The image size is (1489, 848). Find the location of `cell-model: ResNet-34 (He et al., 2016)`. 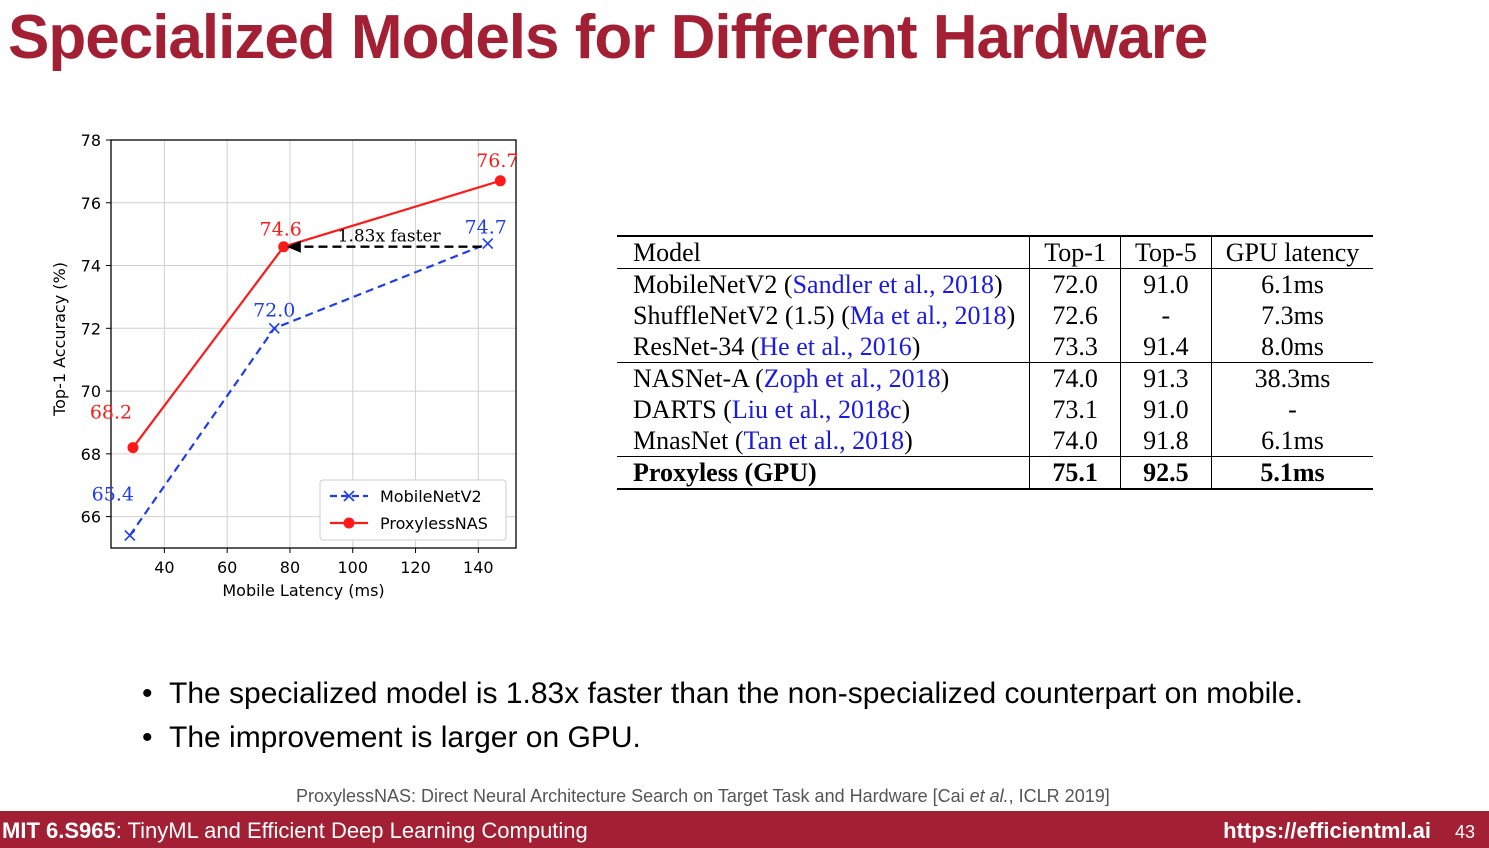

cell-model: ResNet-34 (He et al., 2016) is located at coordinates (777, 346).